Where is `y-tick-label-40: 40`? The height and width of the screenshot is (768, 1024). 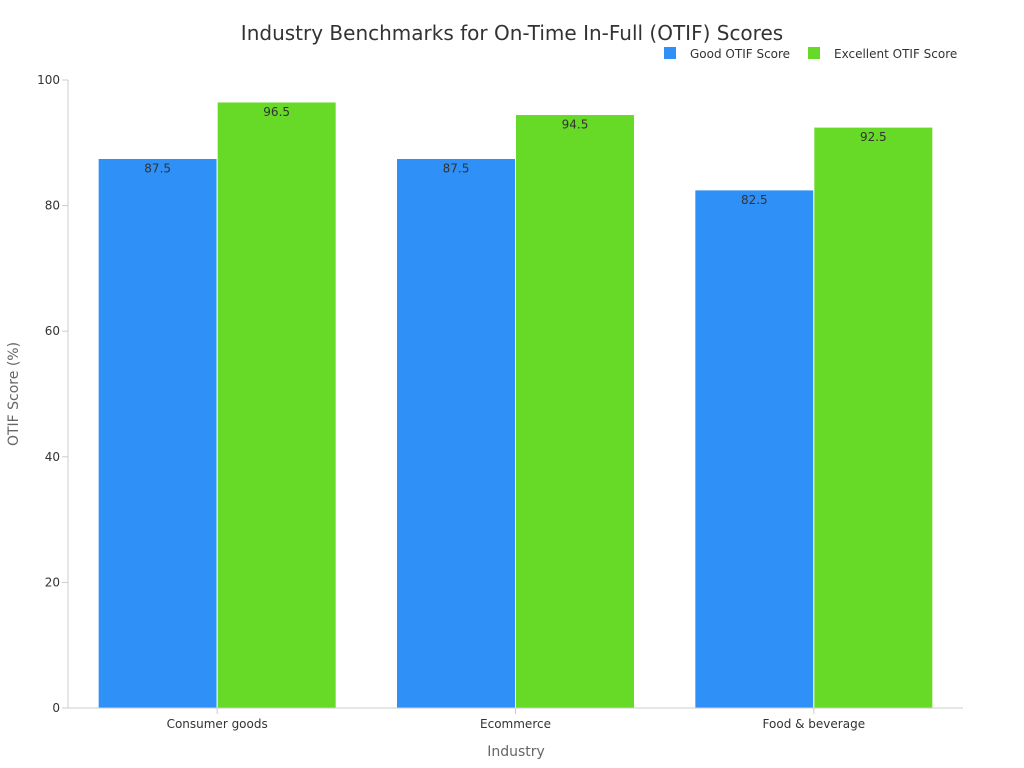
y-tick-label-40: 40 is located at coordinates (52, 457).